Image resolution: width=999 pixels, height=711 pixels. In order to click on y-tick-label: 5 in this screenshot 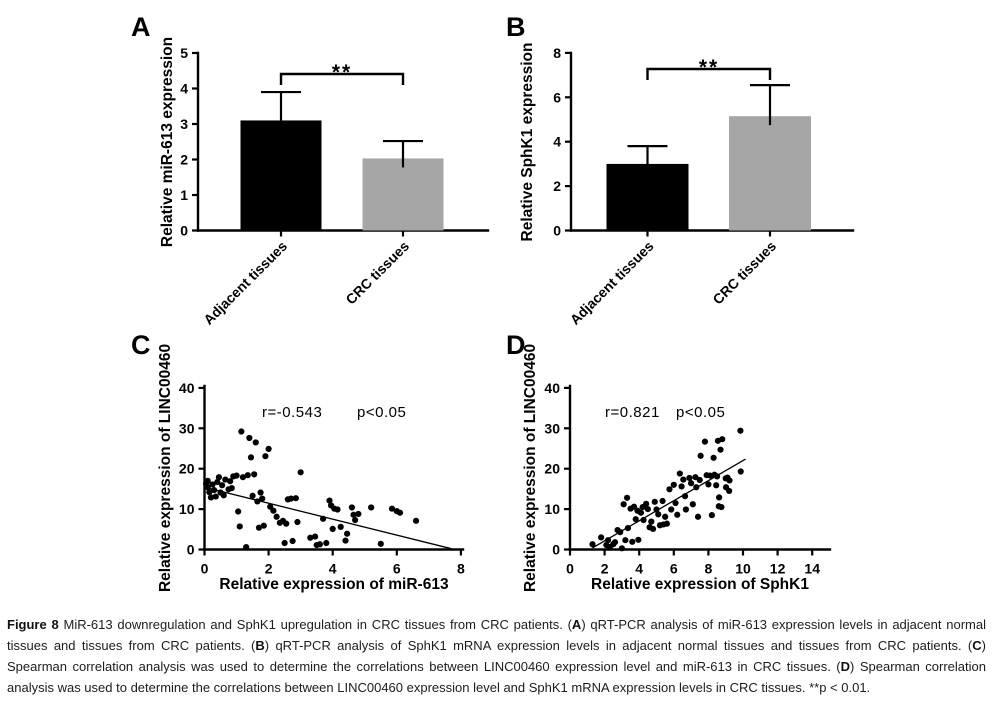, I will do `click(184, 53)`.